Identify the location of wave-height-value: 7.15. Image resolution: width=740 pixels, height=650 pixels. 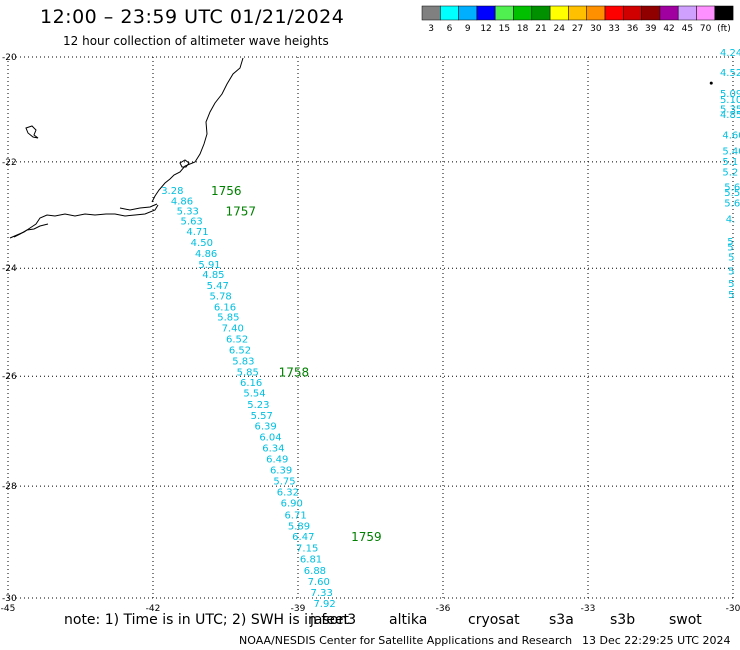
(307, 548).